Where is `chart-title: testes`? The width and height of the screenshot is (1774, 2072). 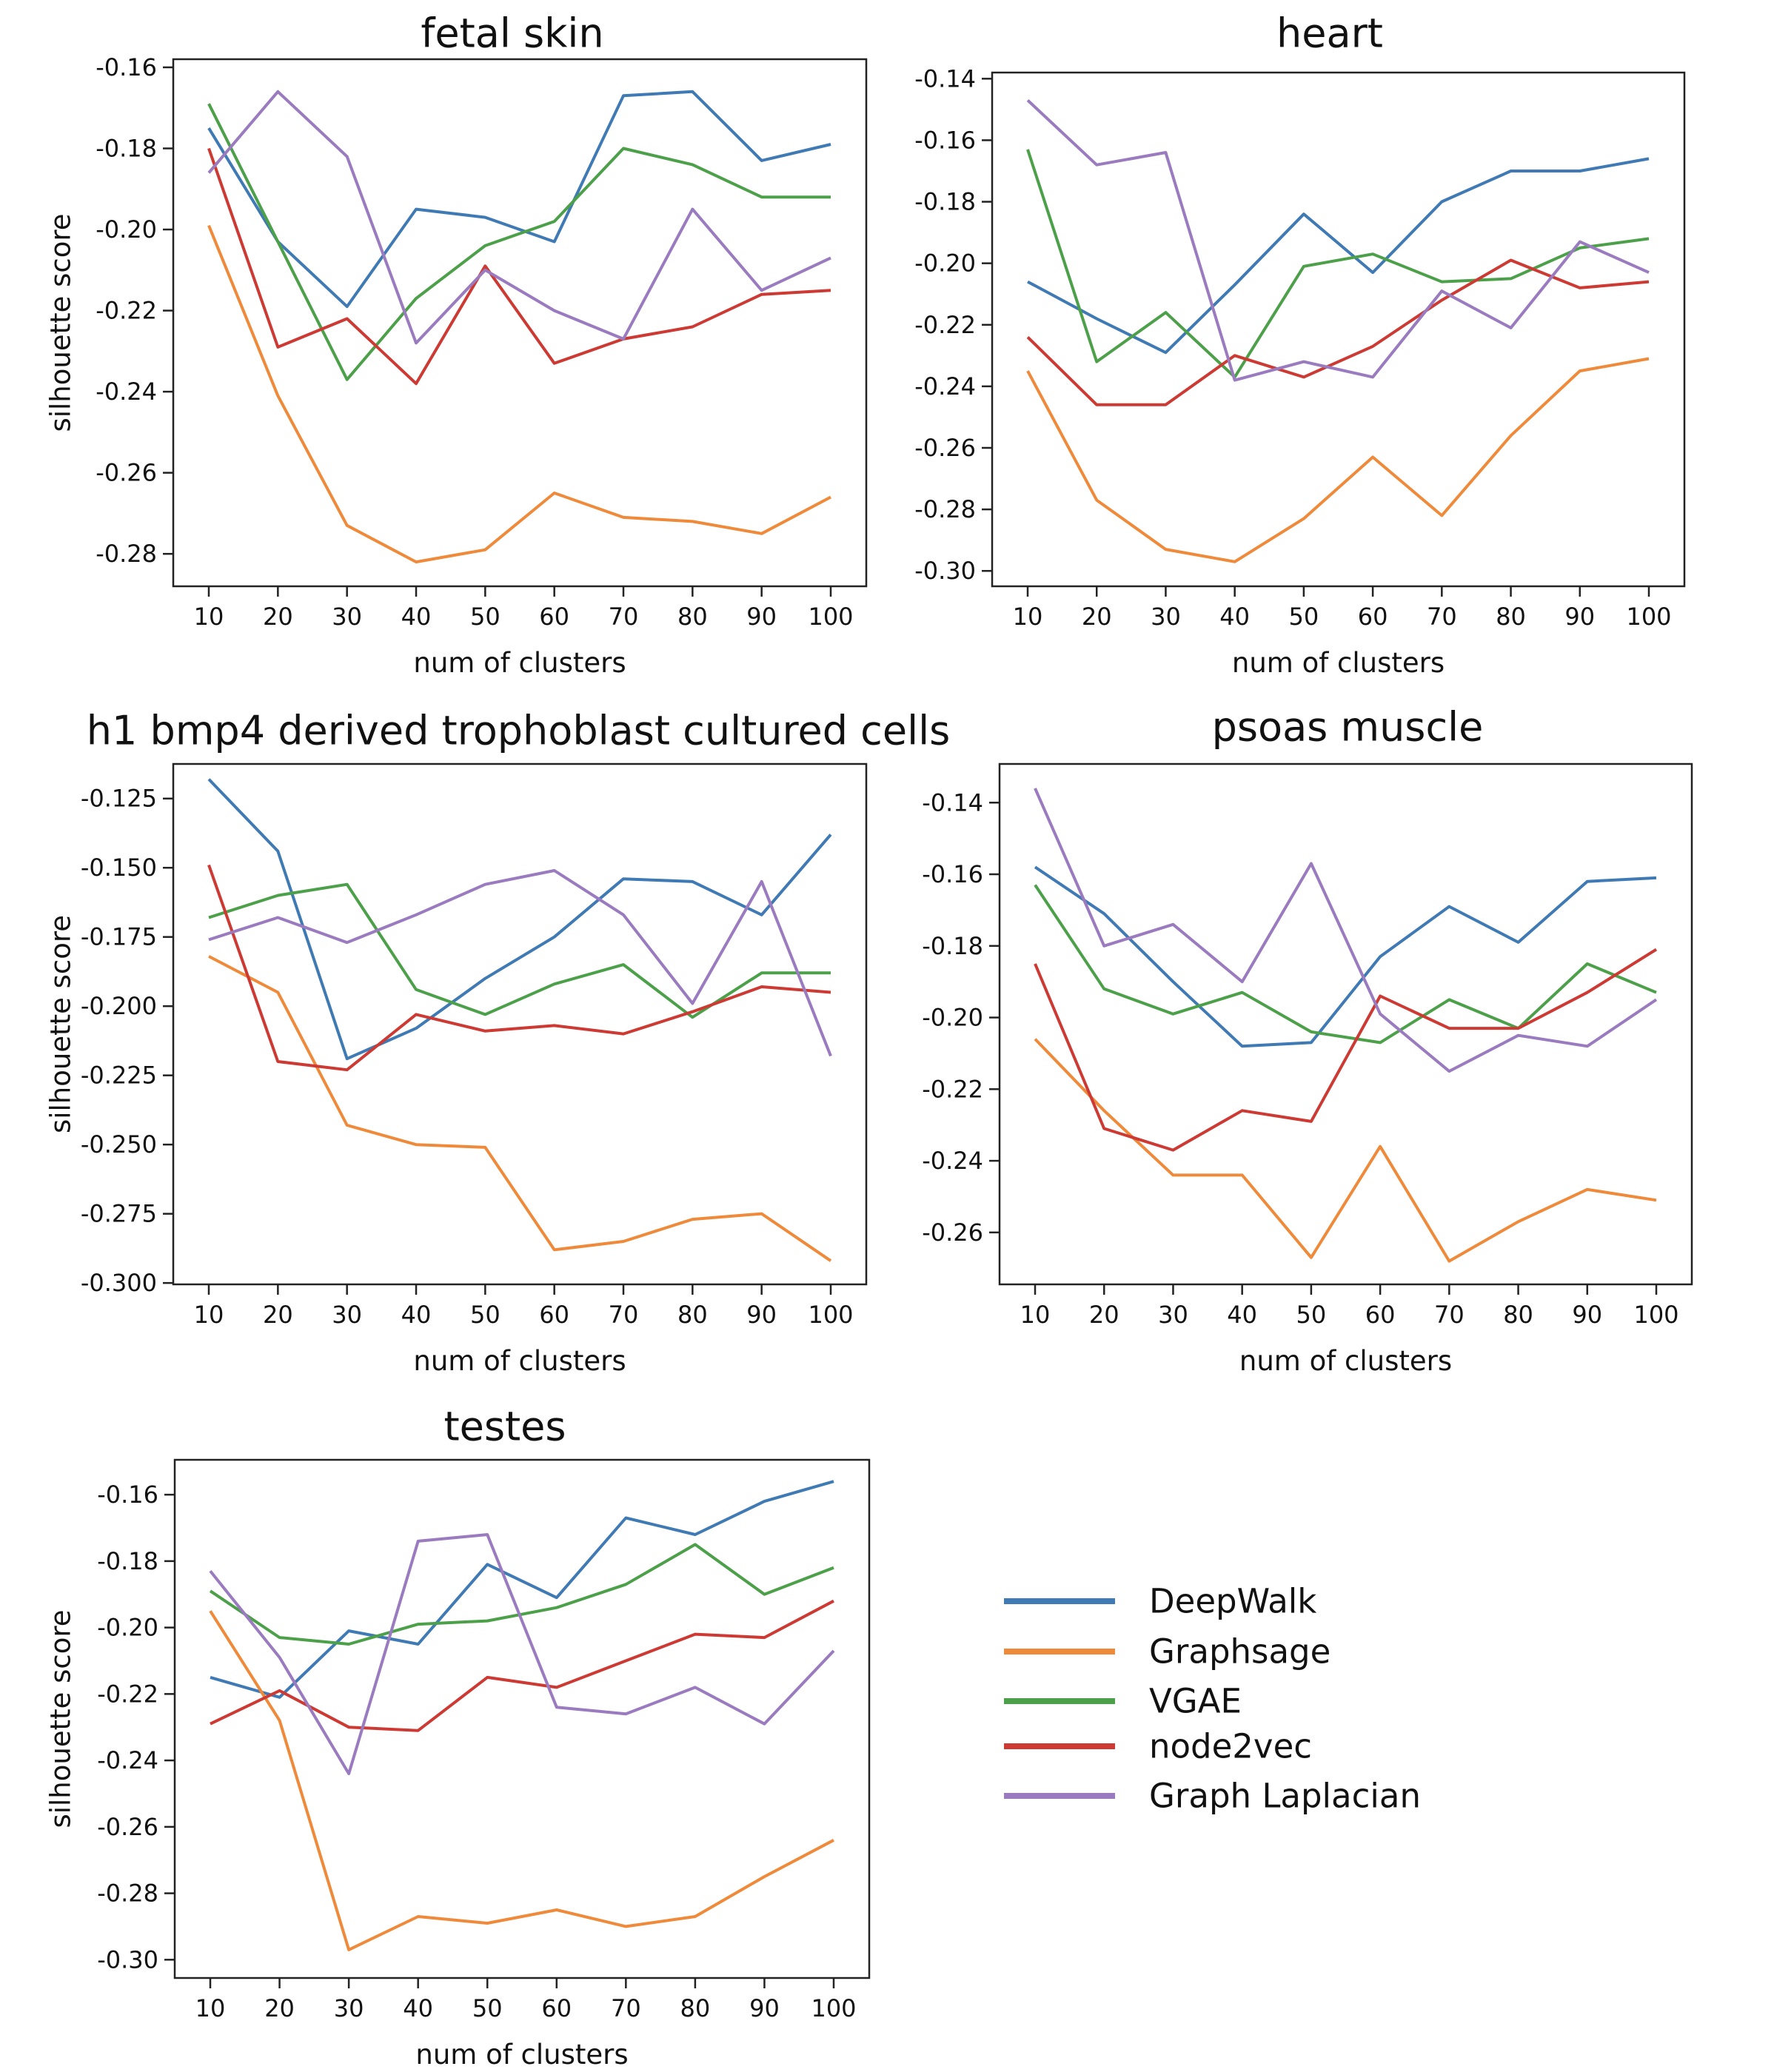 chart-title: testes is located at coordinates (505, 1427).